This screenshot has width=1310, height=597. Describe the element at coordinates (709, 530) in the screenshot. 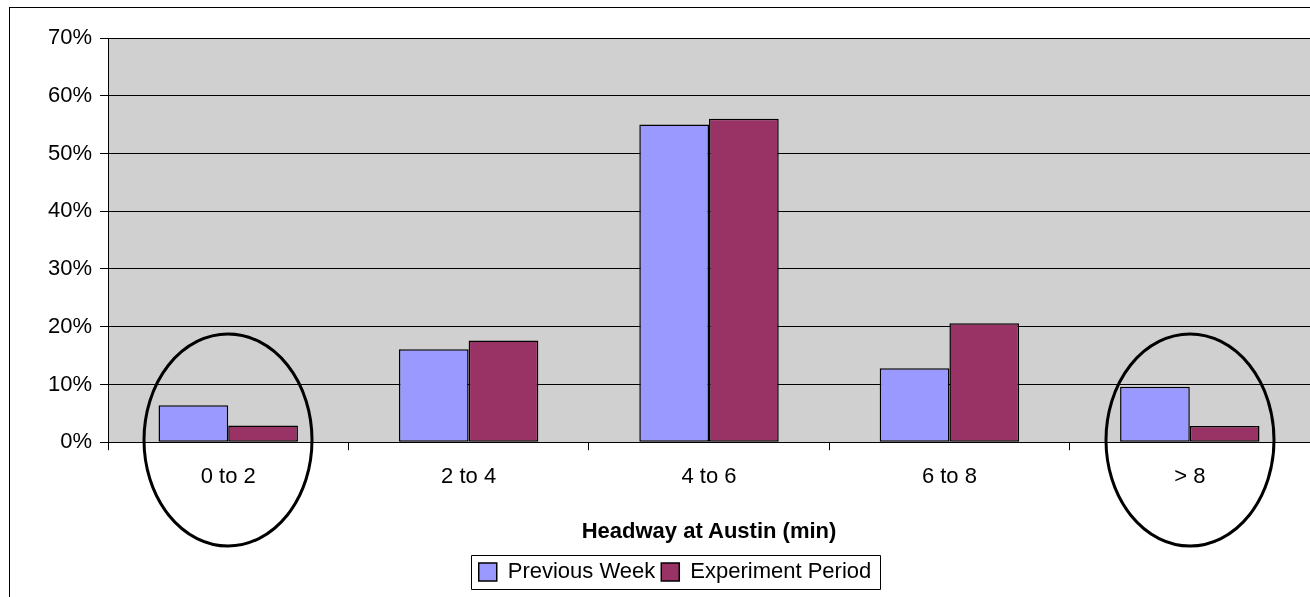

I see `x-axis-title: Headway at Austin (min)` at that location.